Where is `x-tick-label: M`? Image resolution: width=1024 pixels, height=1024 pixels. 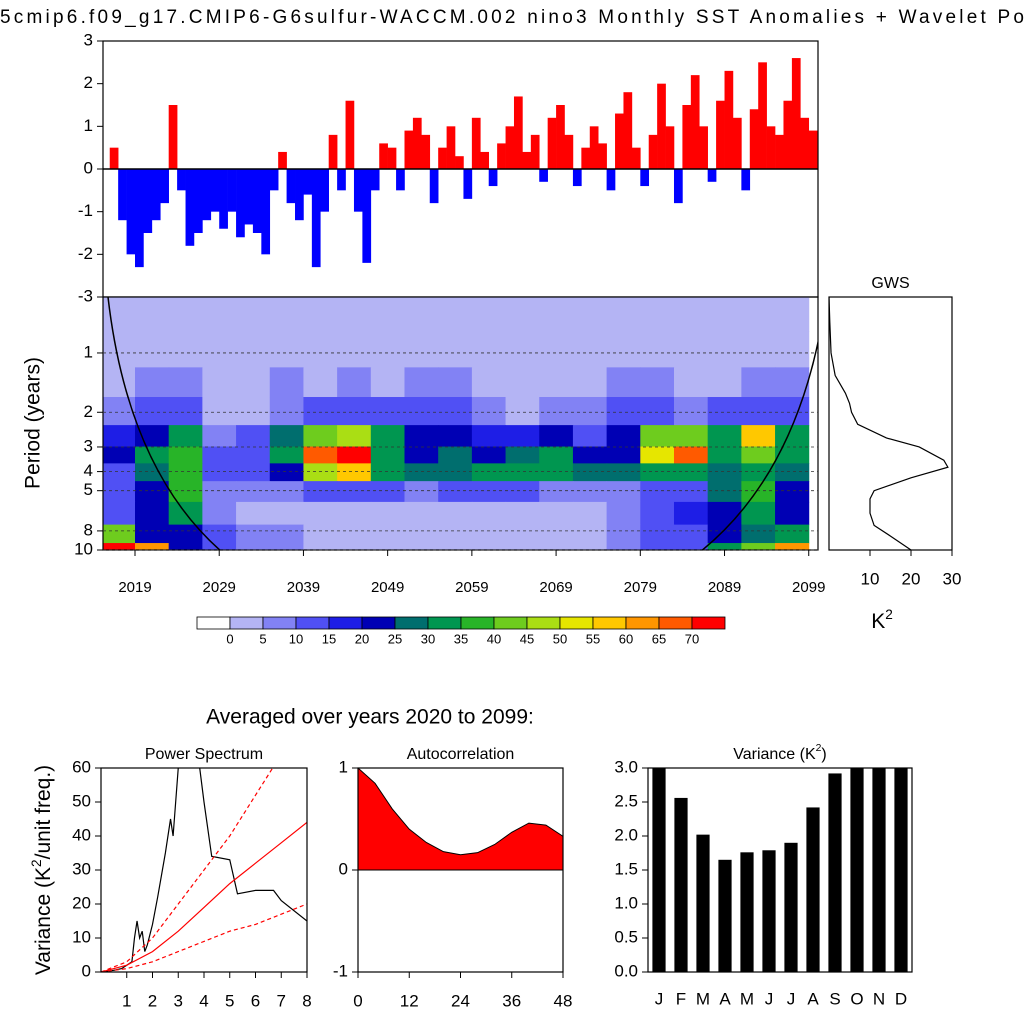 x-tick-label: M is located at coordinates (703, 998).